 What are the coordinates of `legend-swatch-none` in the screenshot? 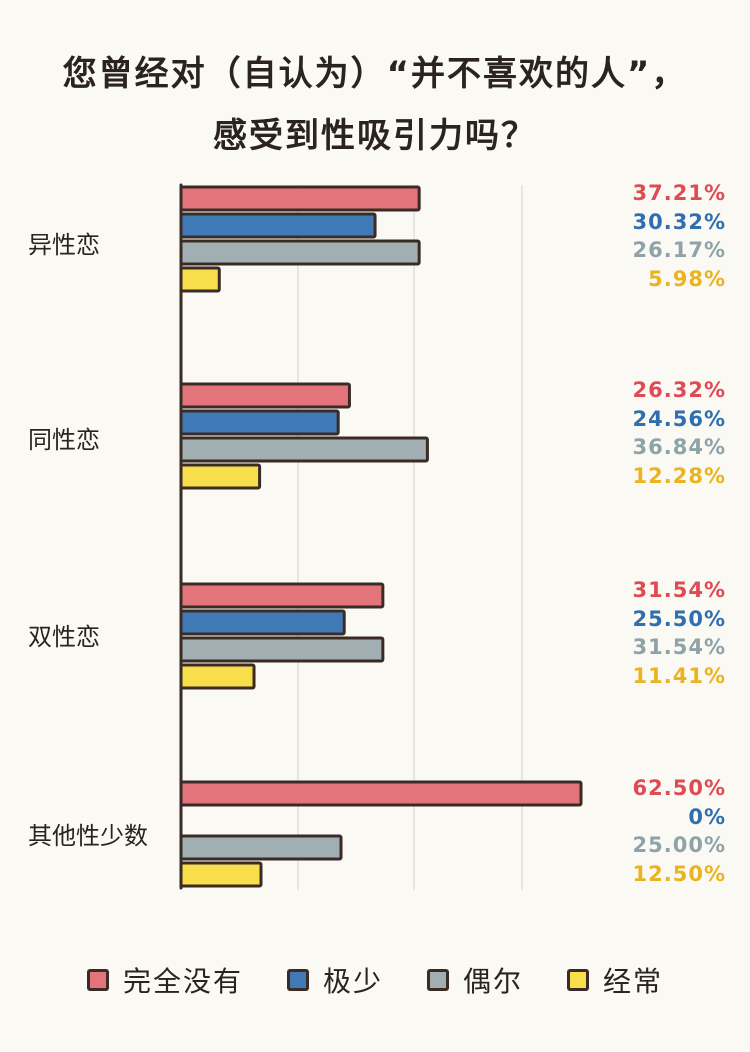 It's located at (97, 980).